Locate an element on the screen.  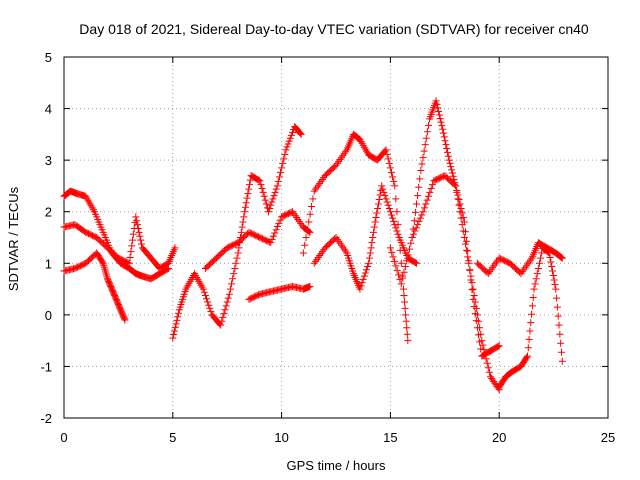
y-tick-label: 2 is located at coordinates (48, 212).